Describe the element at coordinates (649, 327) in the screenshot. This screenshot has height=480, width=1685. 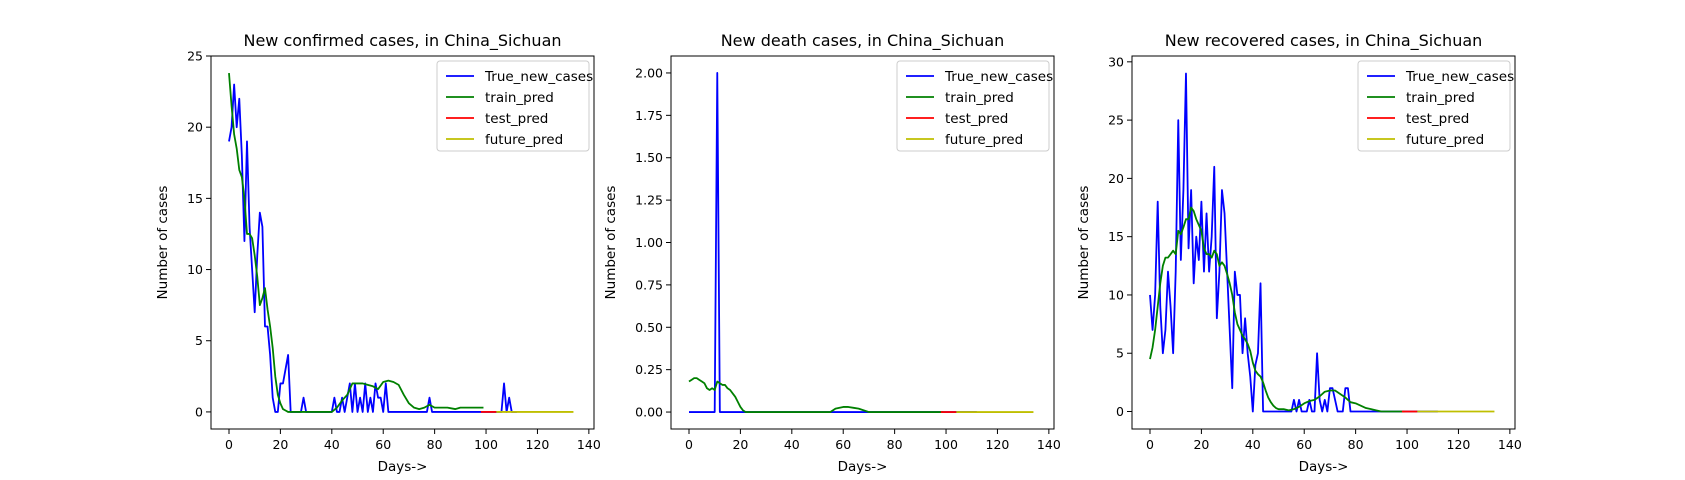
I see `y-tick-label: 0.50` at that location.